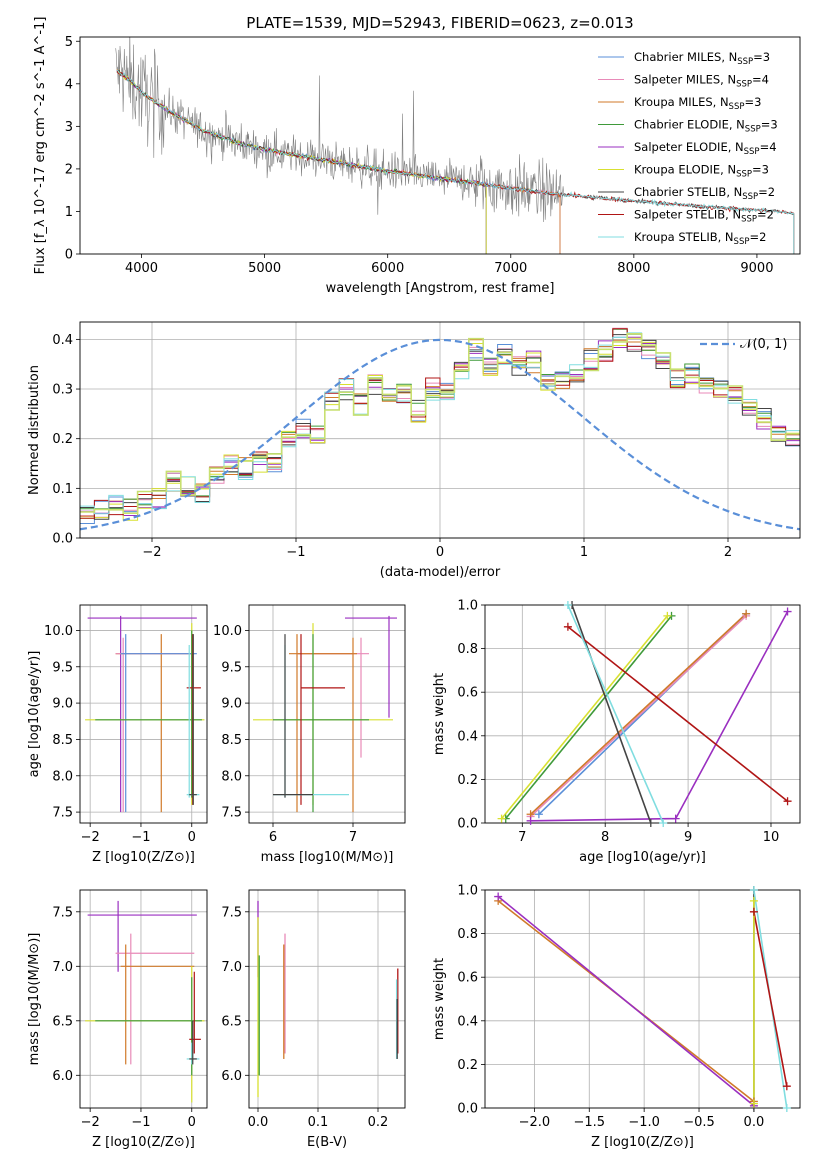 The image size is (819, 1170). I want to click on ssp-model-kroupa_stelib, so click(455, 161).